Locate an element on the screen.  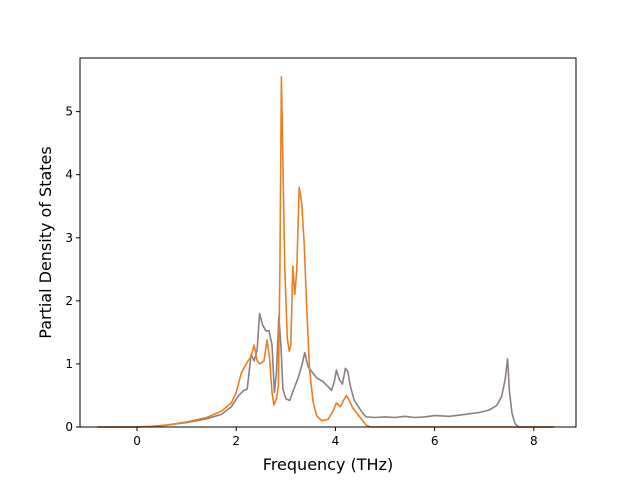
x-tick-label: 4 is located at coordinates (336, 441).